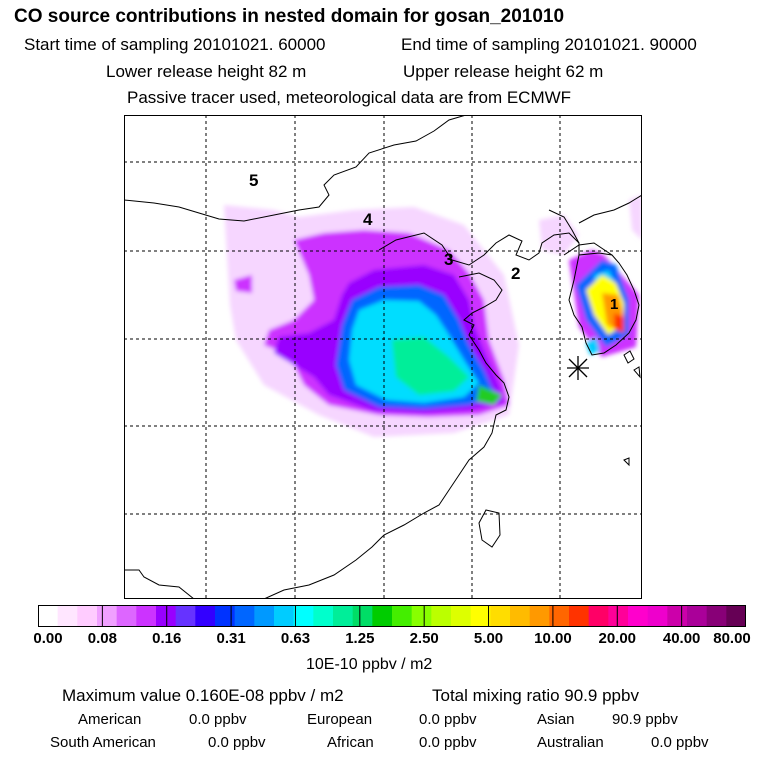 The image size is (768, 768). What do you see at coordinates (535, 695) in the screenshot?
I see `total-mixing-ratio: Total mixing ratio 90.9 ppbv` at bounding box center [535, 695].